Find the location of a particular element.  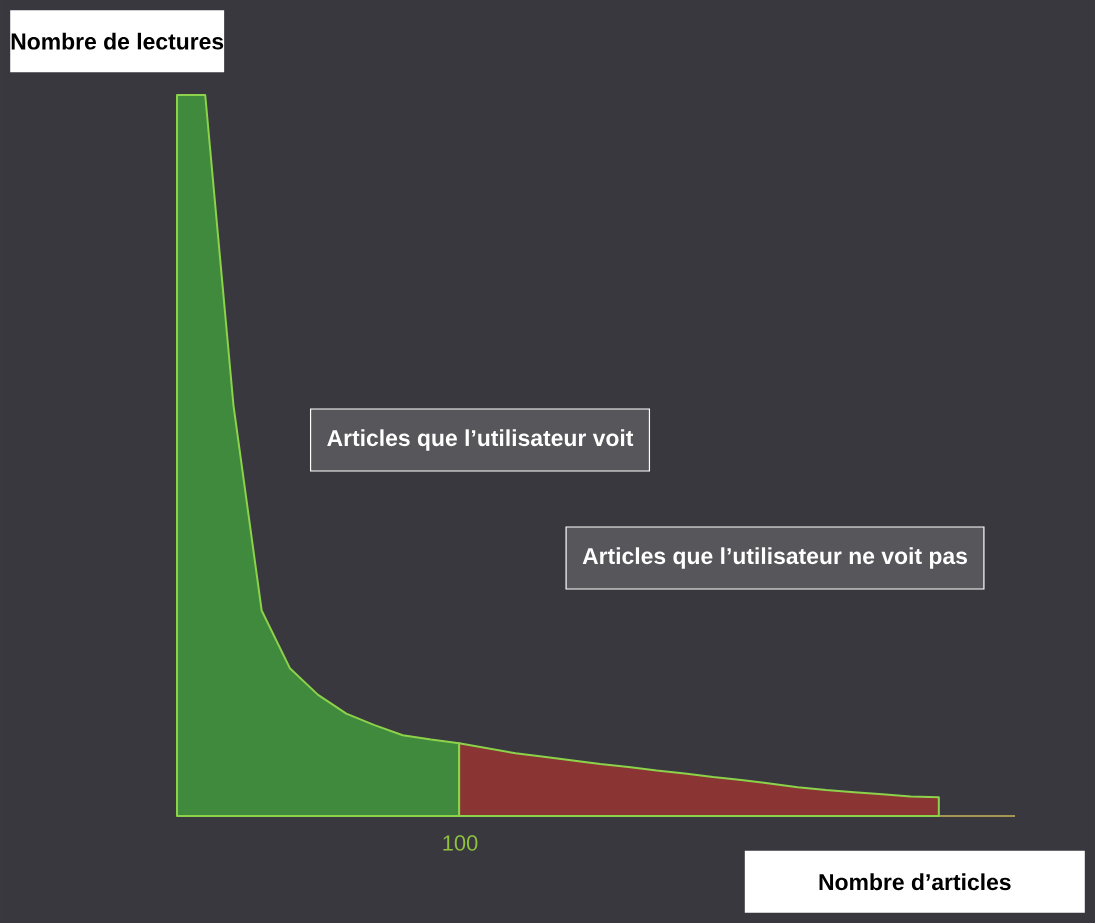

annotation: Articles que l’utilisateur voit is located at coordinates (480, 440).